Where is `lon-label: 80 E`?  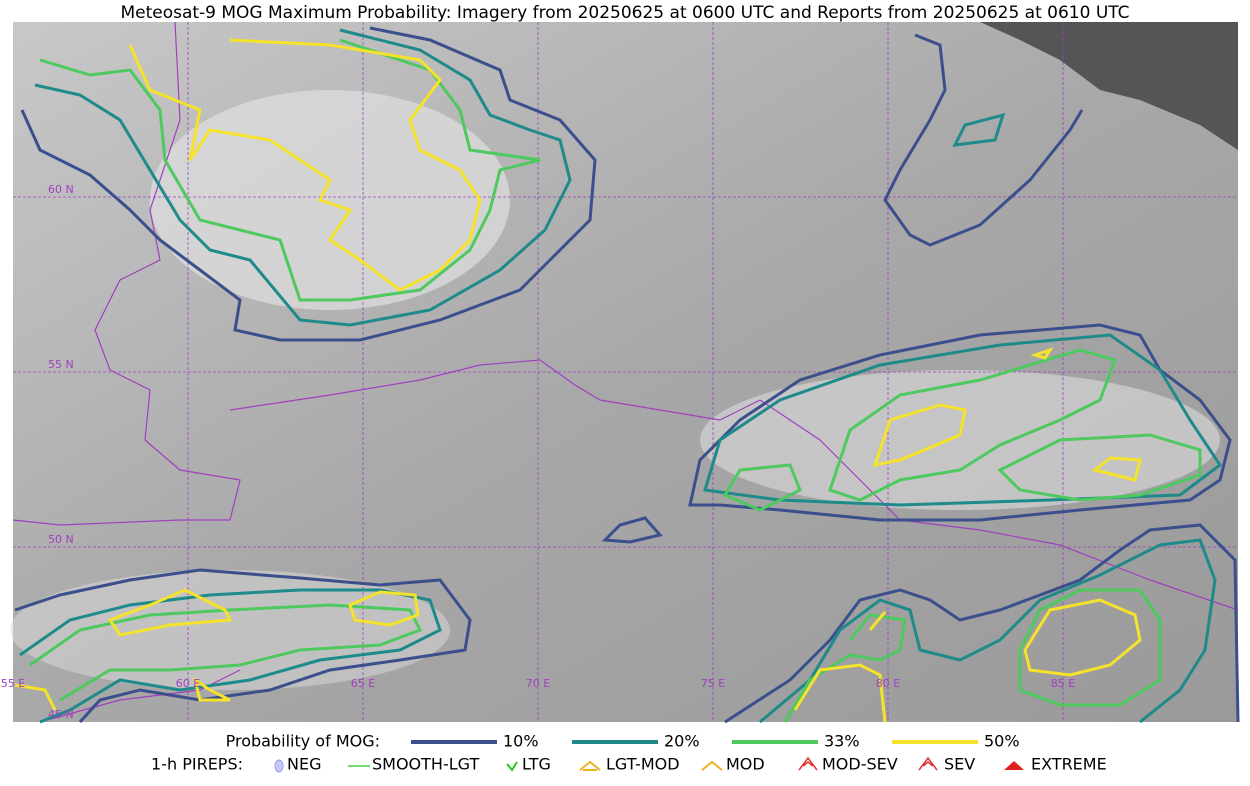
lon-label: 80 E is located at coordinates (888, 683).